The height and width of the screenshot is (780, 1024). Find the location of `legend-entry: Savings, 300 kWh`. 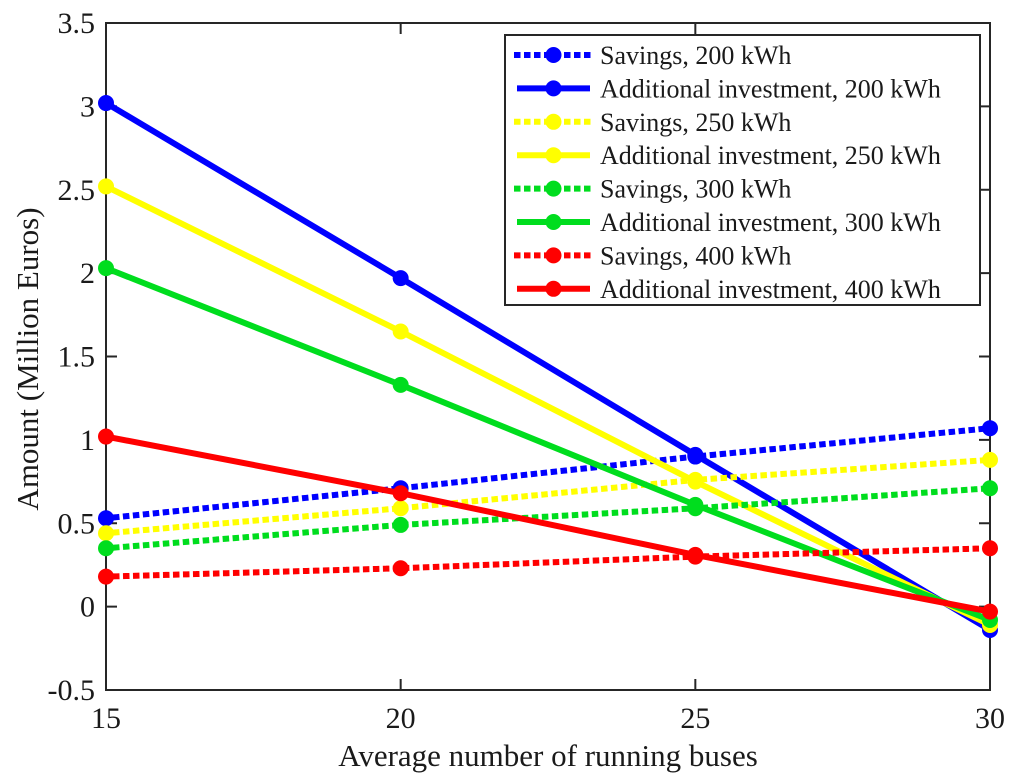

legend-entry: Savings, 300 kWh is located at coordinates (652, 189).